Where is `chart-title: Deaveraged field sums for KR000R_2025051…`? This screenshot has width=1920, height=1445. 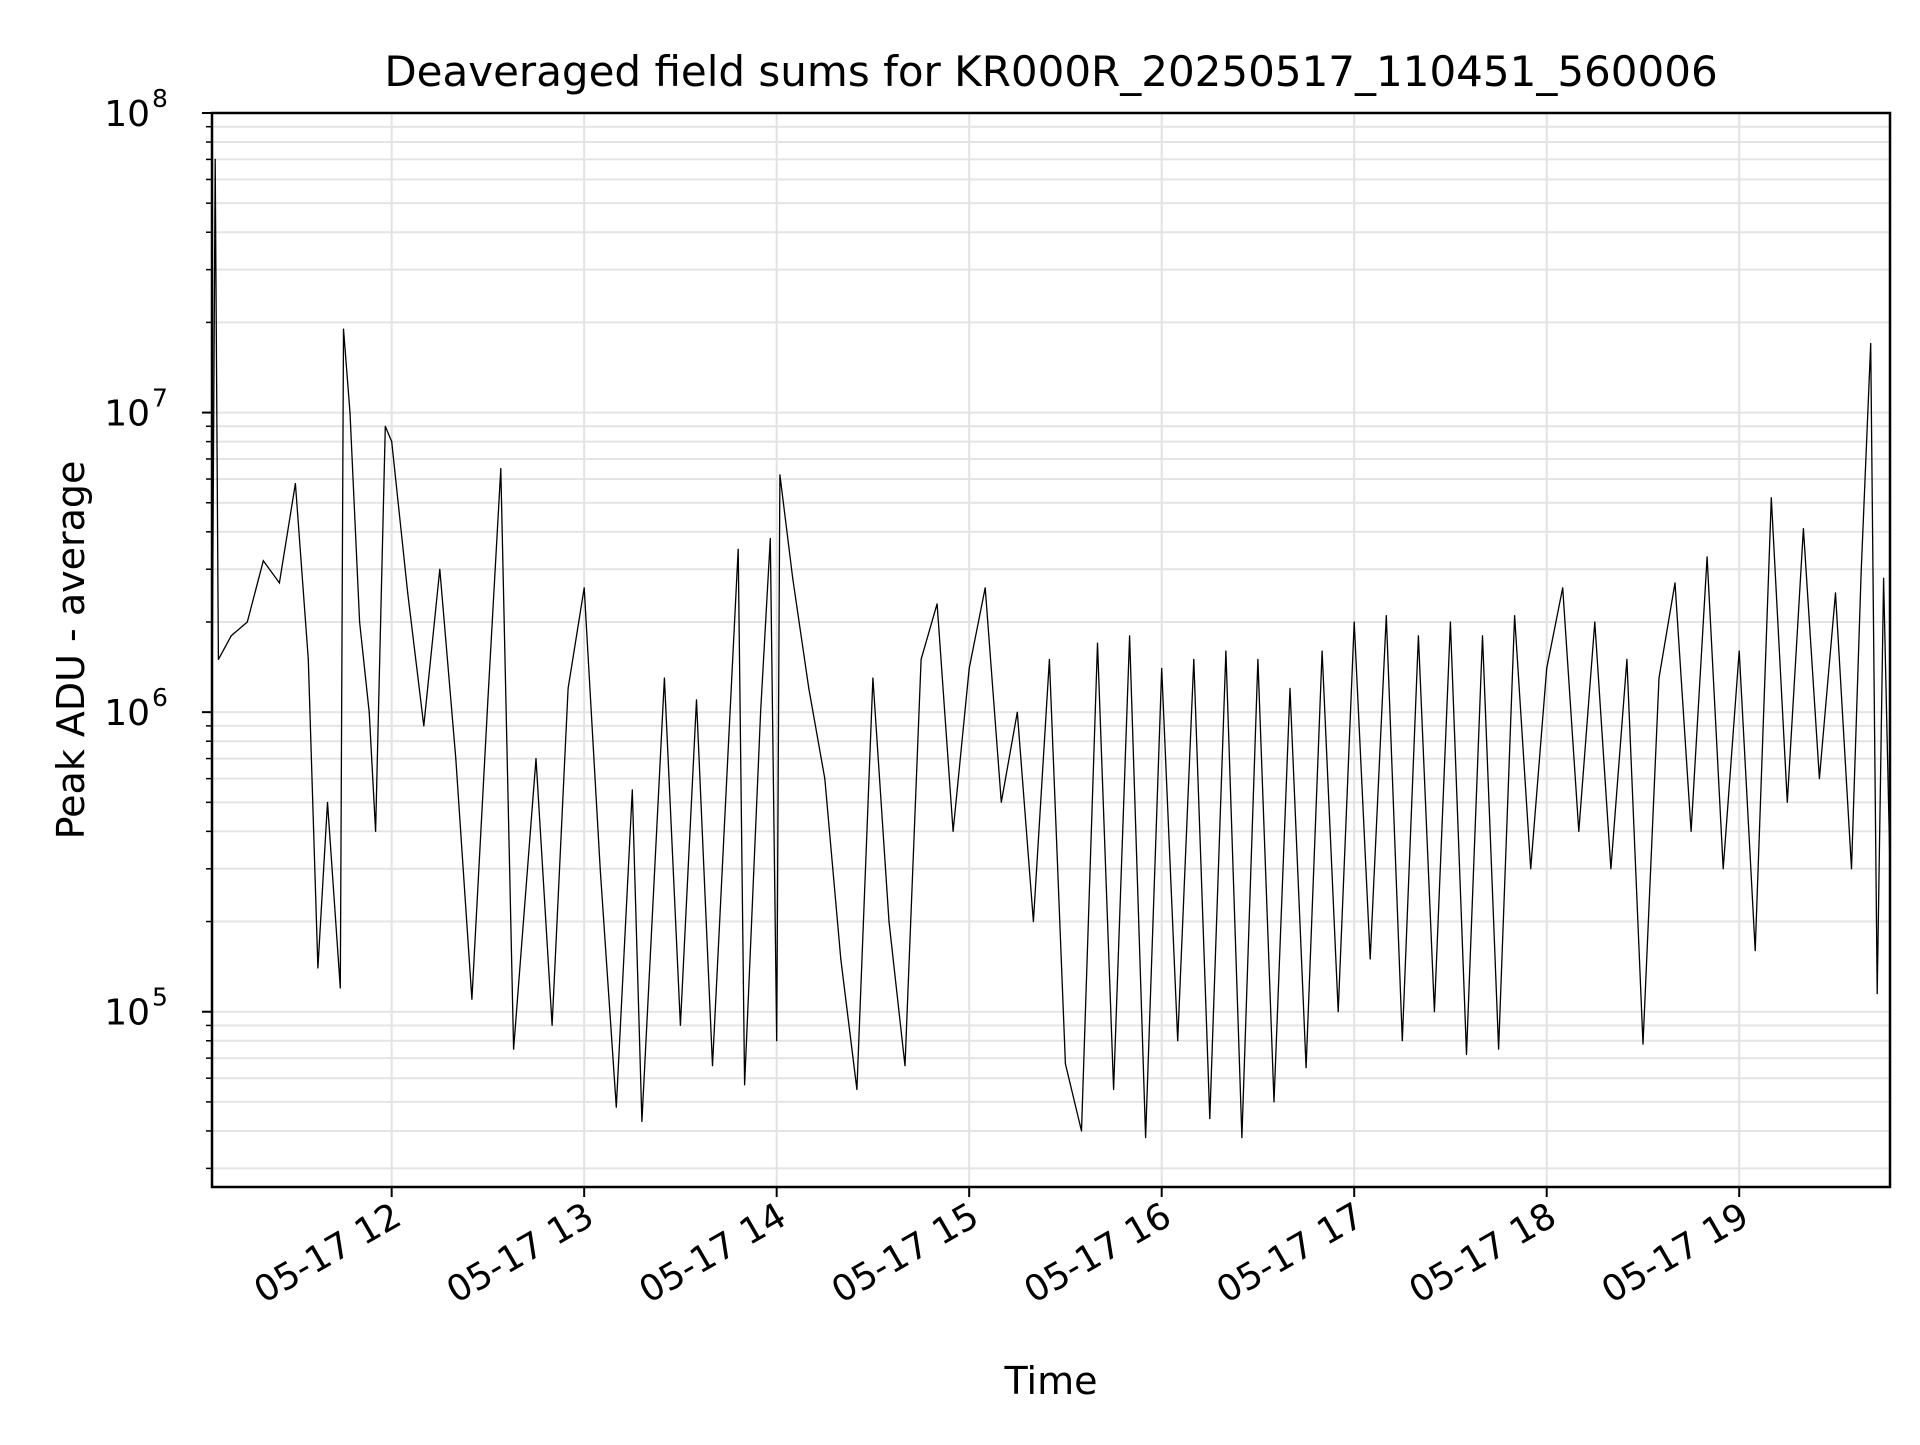
chart-title: Deaveraged field sums for KR000R_2025051… is located at coordinates (1050, 71).